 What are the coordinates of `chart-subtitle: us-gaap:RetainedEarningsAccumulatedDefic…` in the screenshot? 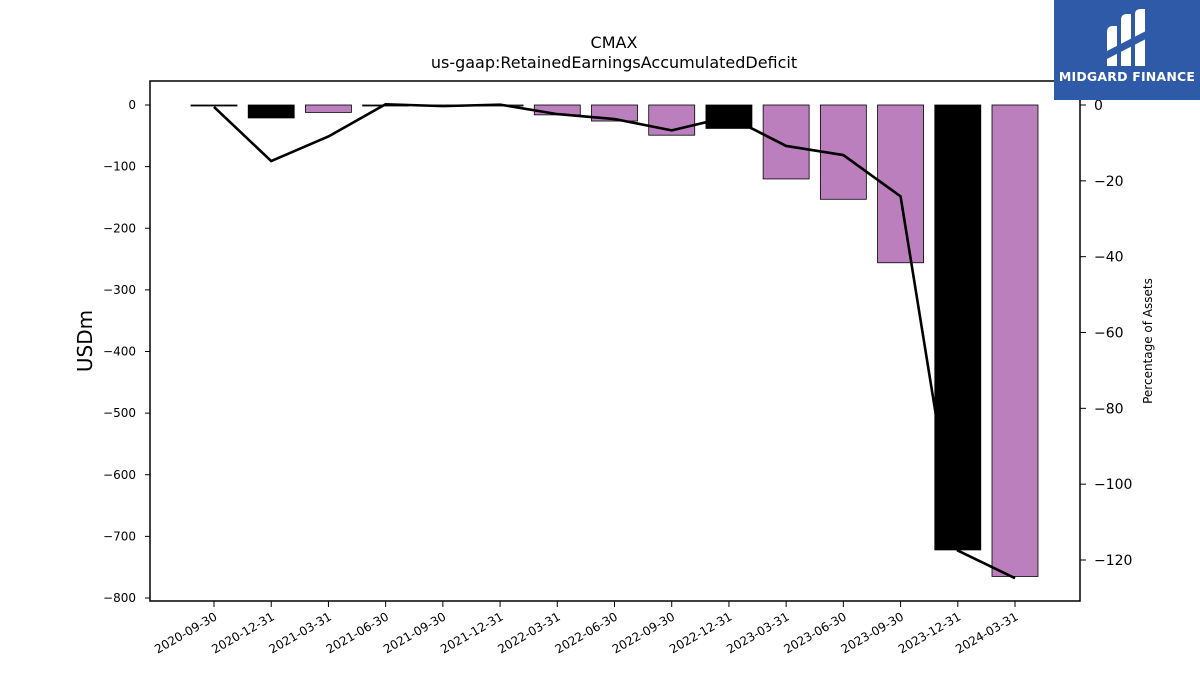 It's located at (614, 62).